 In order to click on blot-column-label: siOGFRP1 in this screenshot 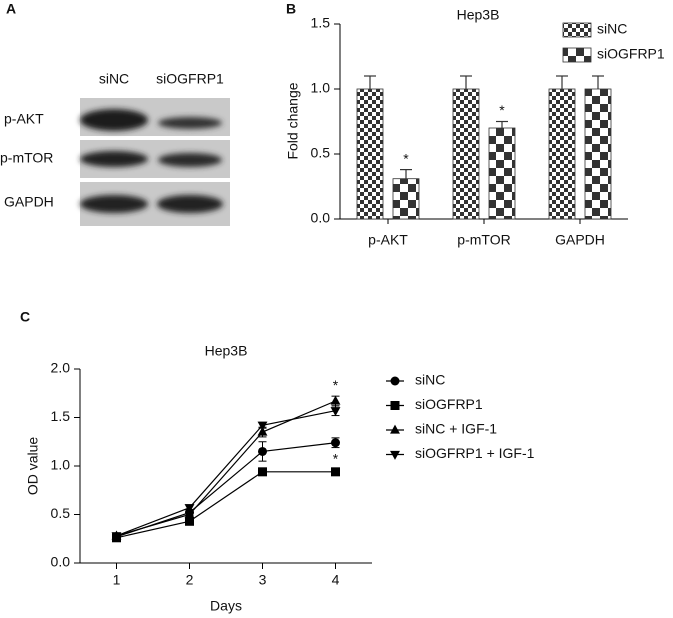, I will do `click(190, 79)`.